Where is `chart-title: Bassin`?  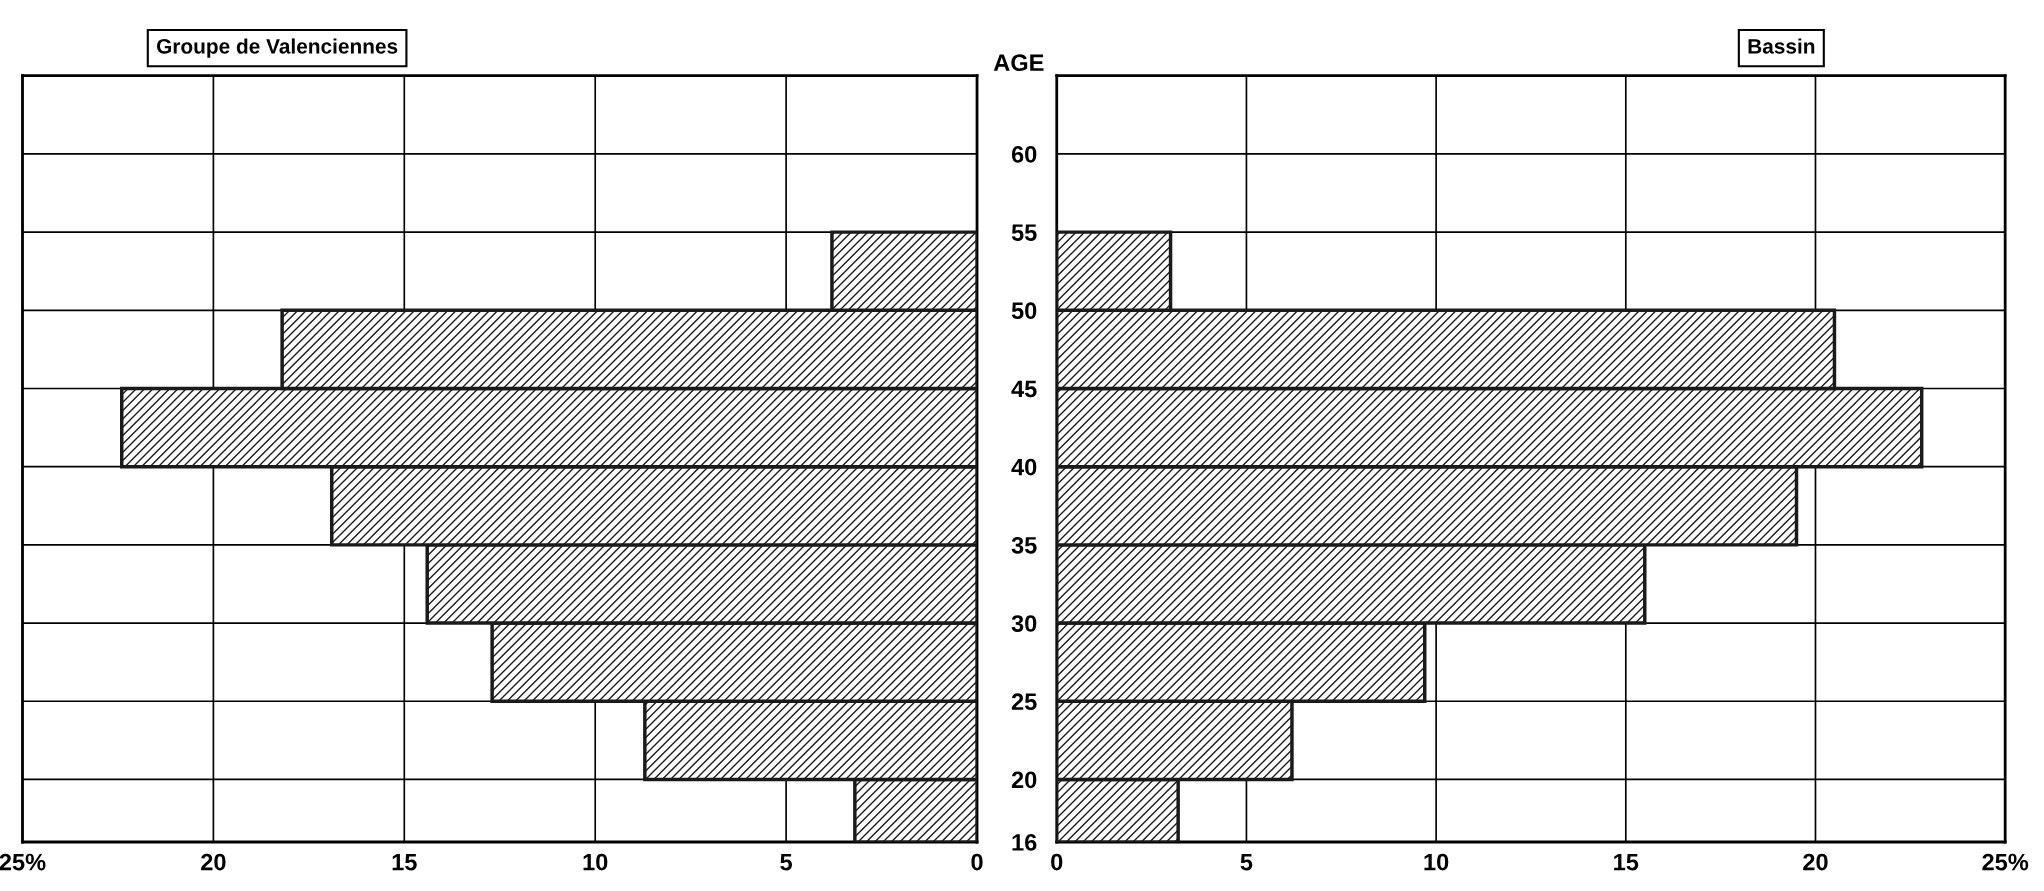 chart-title: Bassin is located at coordinates (1781, 46).